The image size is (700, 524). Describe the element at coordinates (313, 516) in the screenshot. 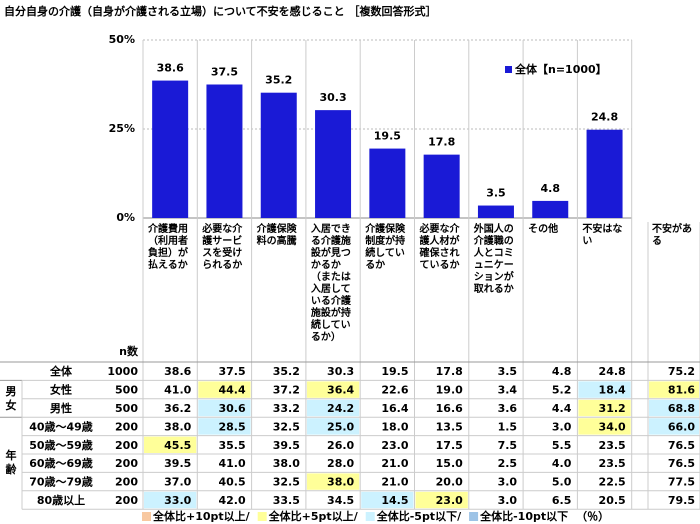

I see `legend-label: 全体比+5pt以上/` at that location.